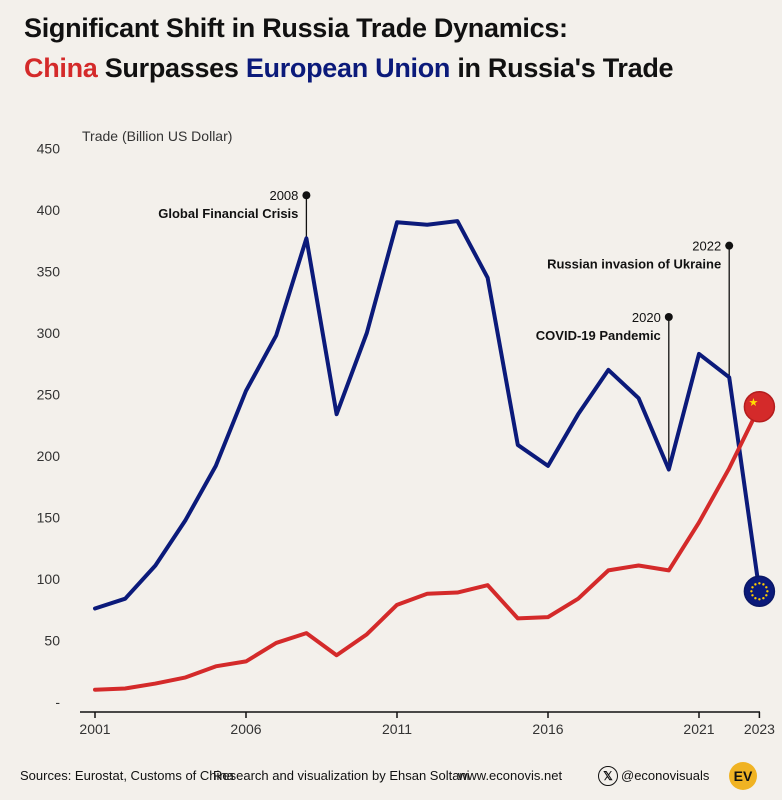 The height and width of the screenshot is (800, 782). I want to click on y-tick-label: 250, so click(49, 395).